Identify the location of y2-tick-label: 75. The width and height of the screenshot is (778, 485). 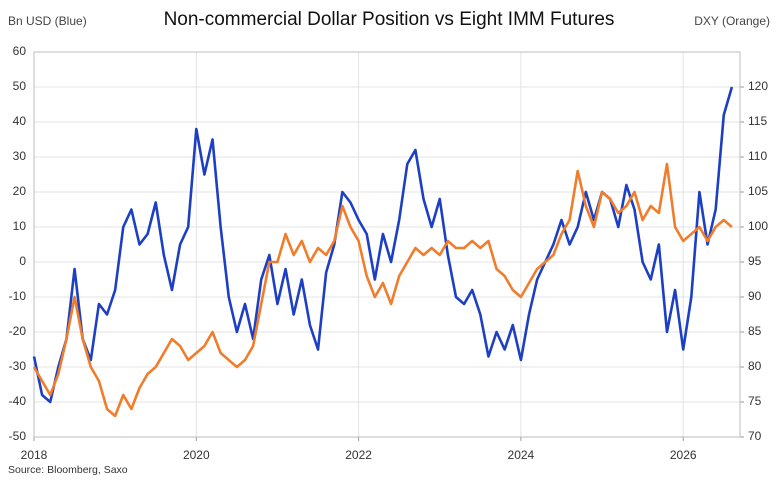
(755, 401).